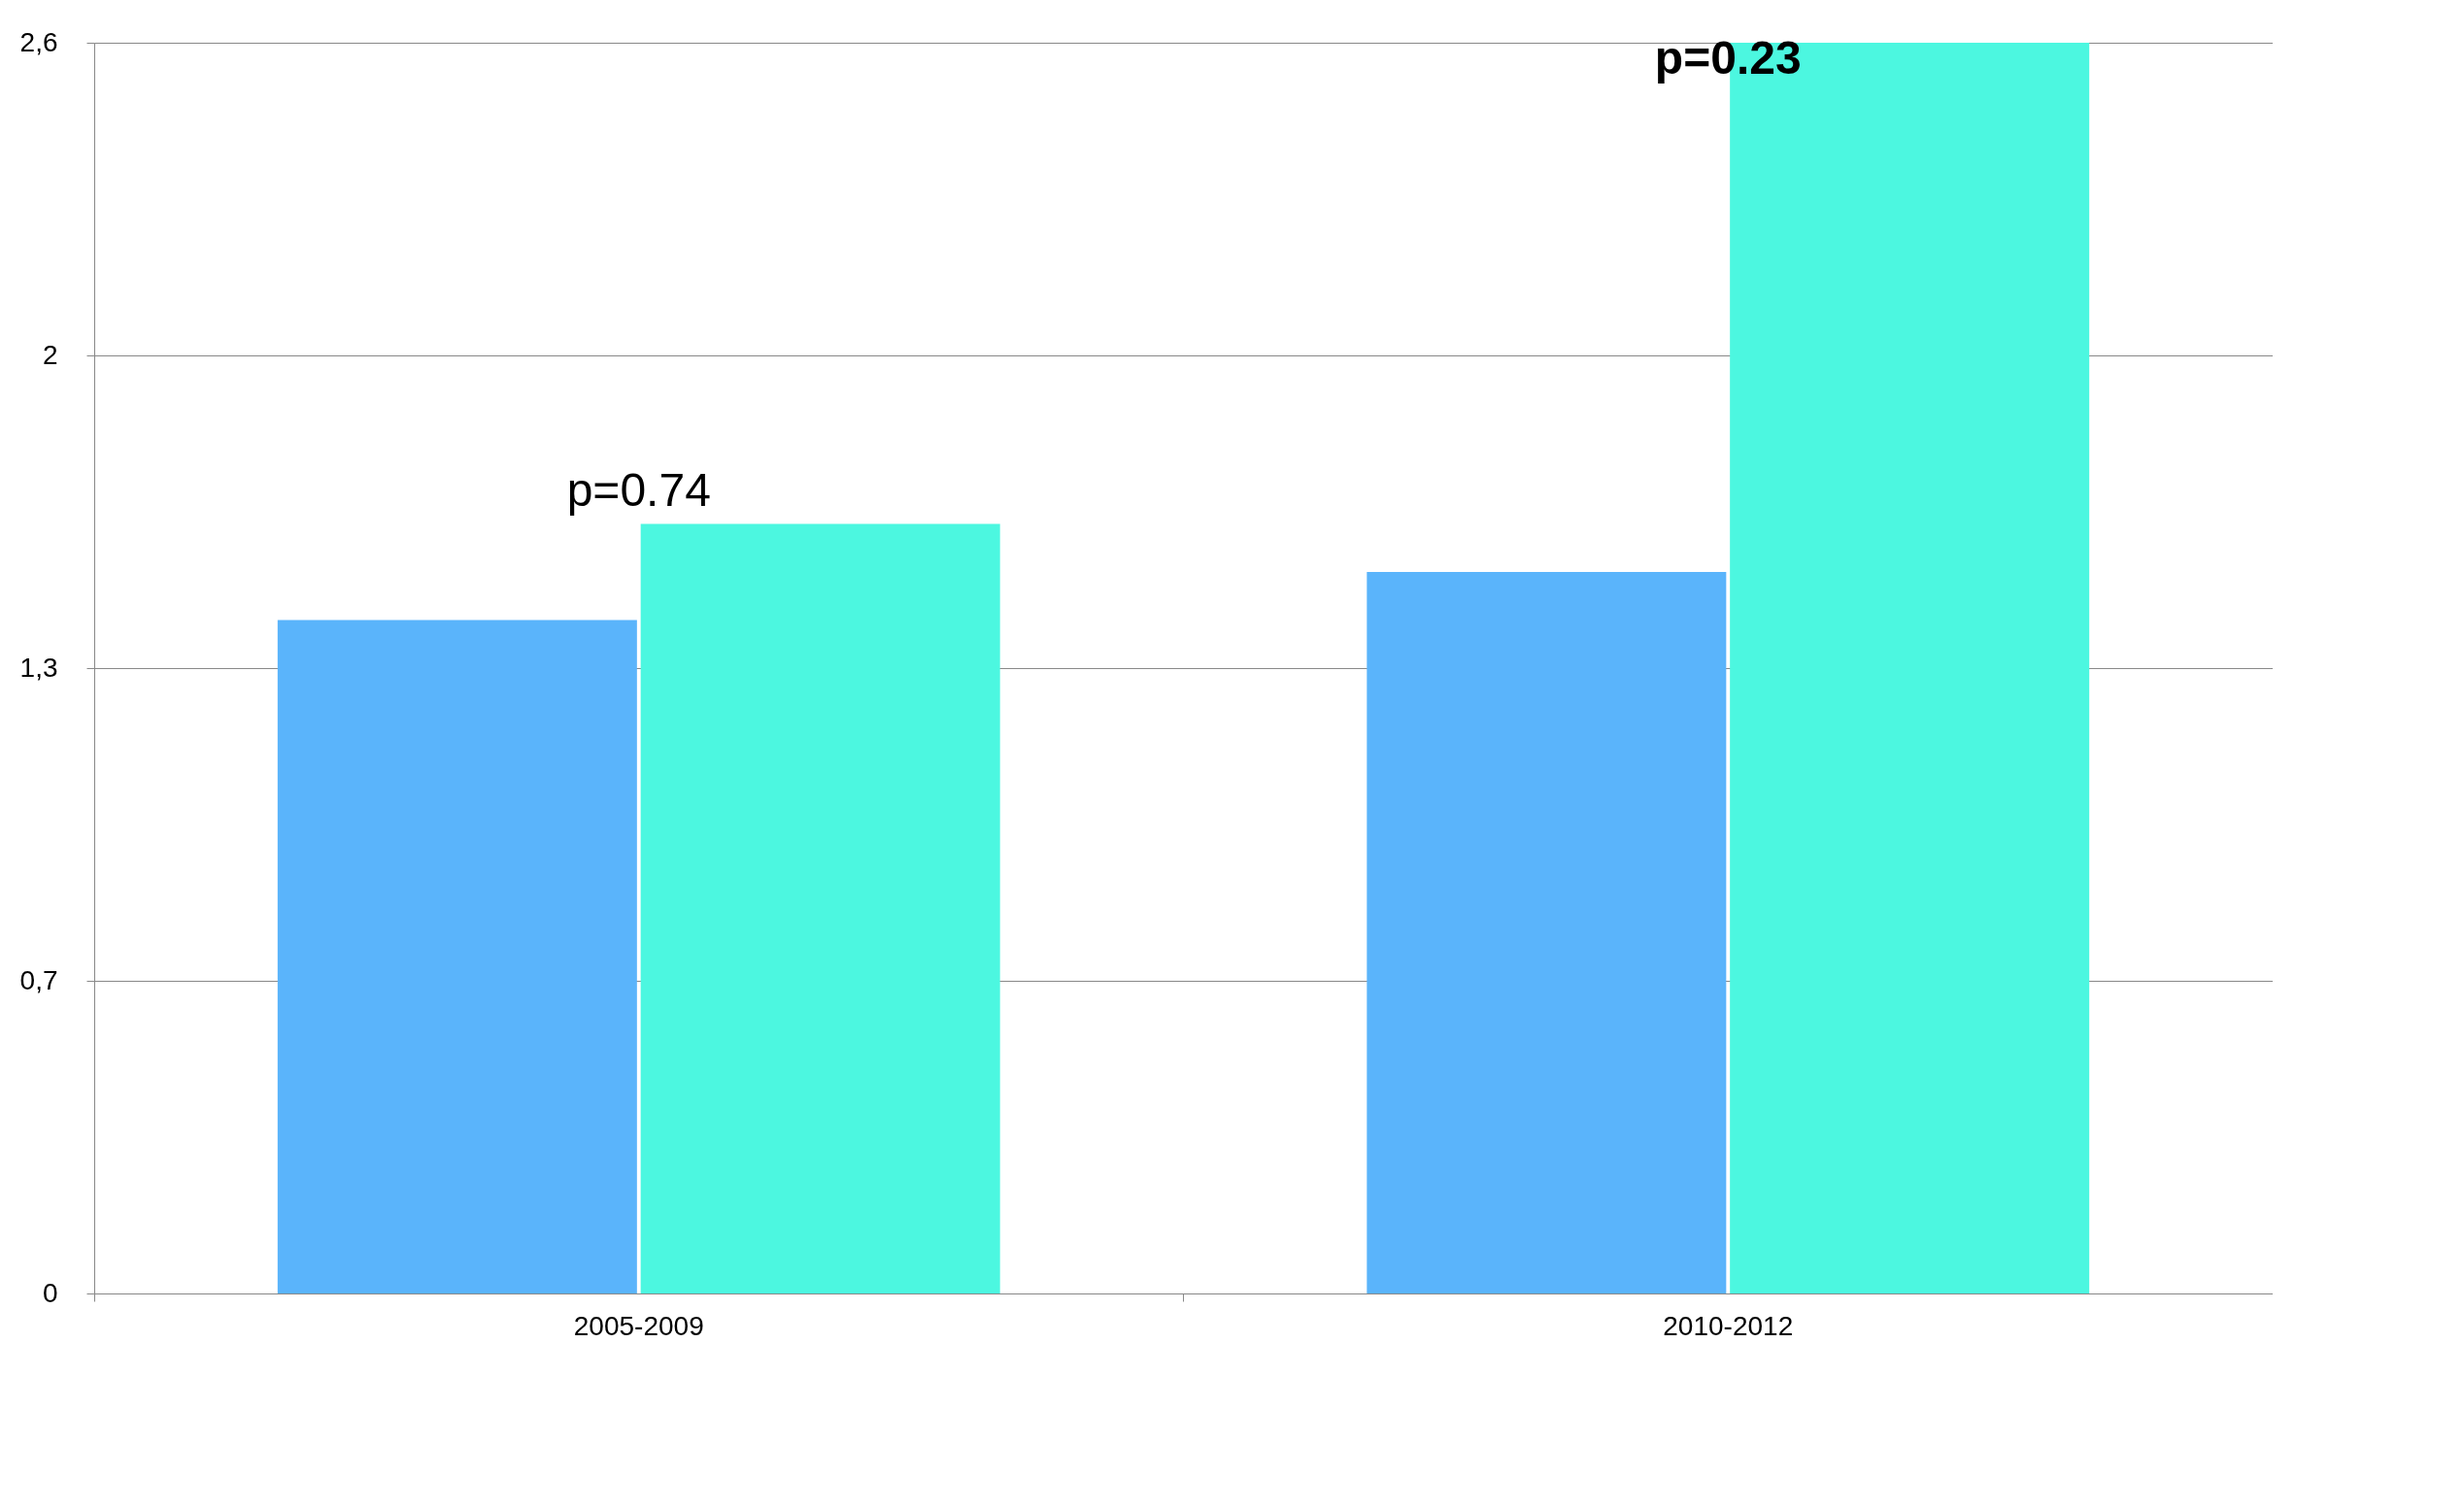 This screenshot has height=1511, width=2464. What do you see at coordinates (638, 490) in the screenshot?
I see `annotation: p=0.74` at bounding box center [638, 490].